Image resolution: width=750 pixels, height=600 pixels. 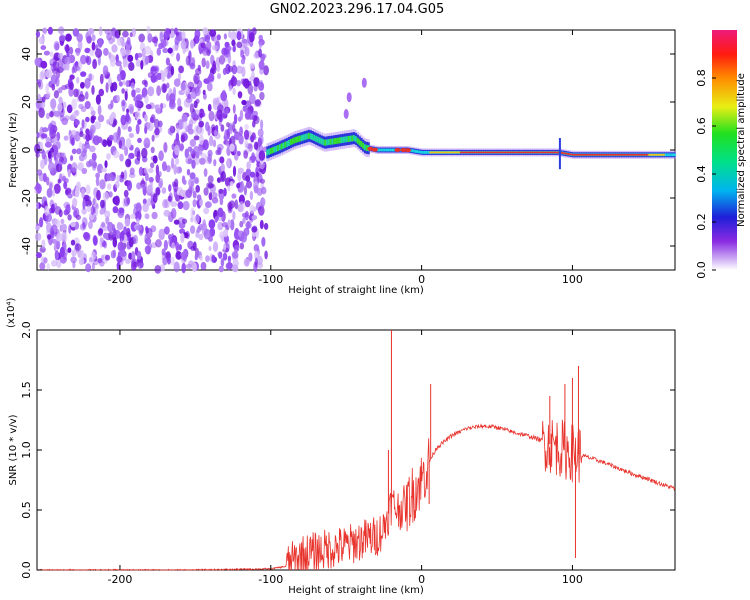 I want to click on colorbar-tick-label: 0.4, so click(x=701, y=174).